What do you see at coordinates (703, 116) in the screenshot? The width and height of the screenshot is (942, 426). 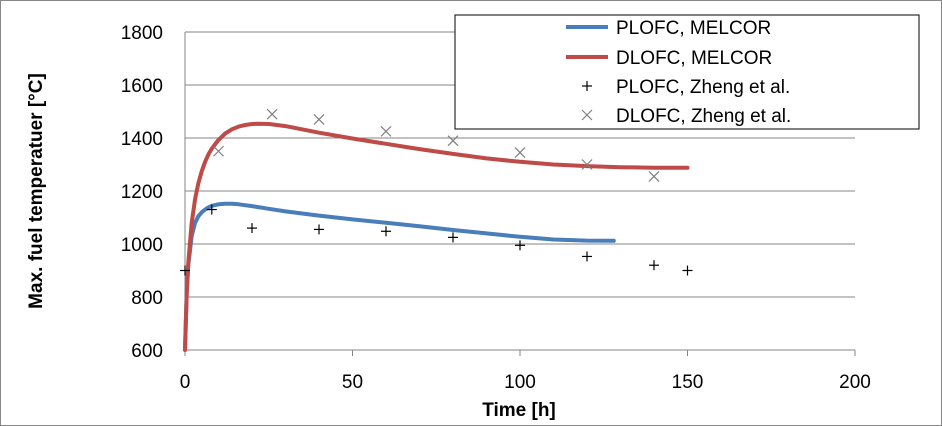 I see `legend-label-3: DLOFC, Zheng et al.` at bounding box center [703, 116].